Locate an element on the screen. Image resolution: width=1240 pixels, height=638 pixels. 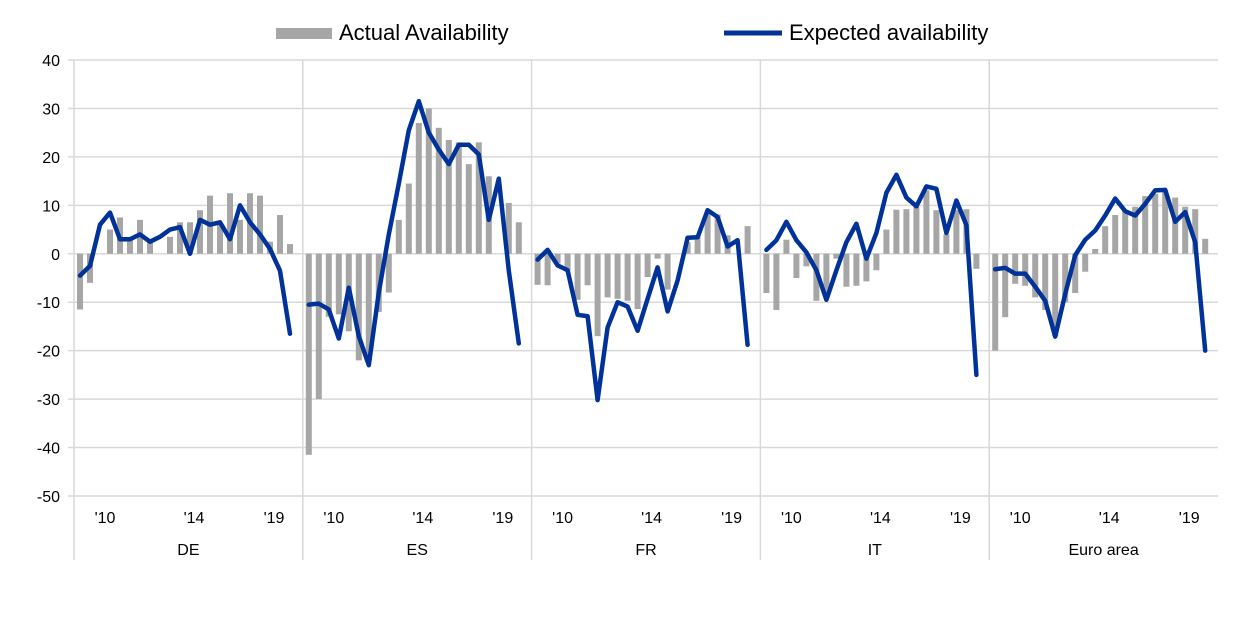
y-tick-label: 0 is located at coordinates (55, 255).